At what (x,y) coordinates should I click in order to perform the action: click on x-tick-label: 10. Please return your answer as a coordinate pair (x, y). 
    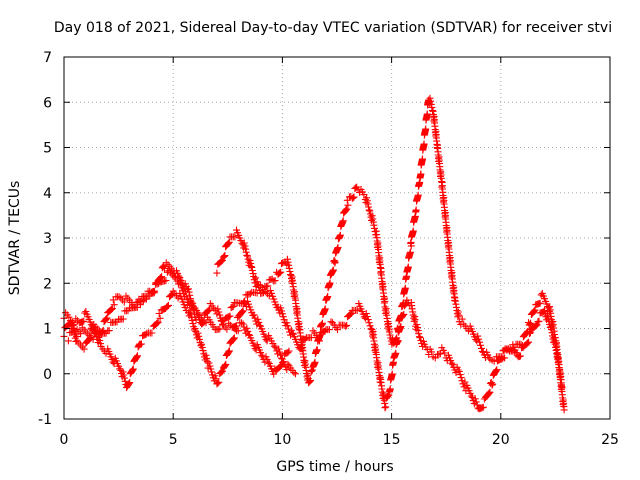
    Looking at the image, I should click on (282, 440).